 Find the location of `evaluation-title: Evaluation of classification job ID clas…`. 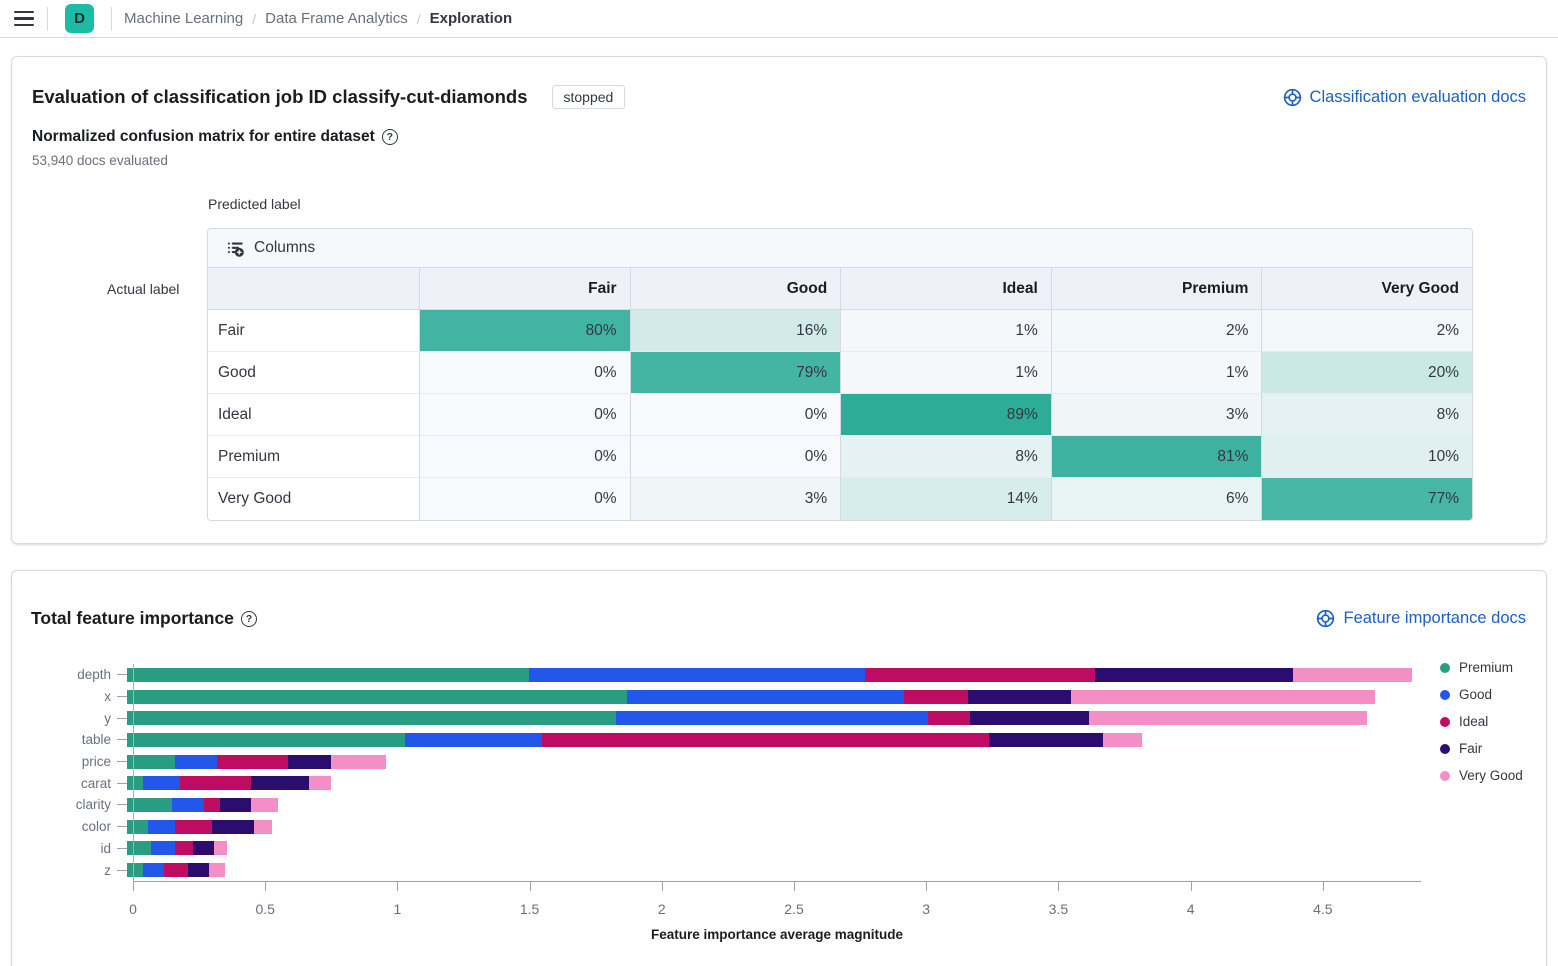

evaluation-title: Evaluation of classification job ID clas… is located at coordinates (280, 96).